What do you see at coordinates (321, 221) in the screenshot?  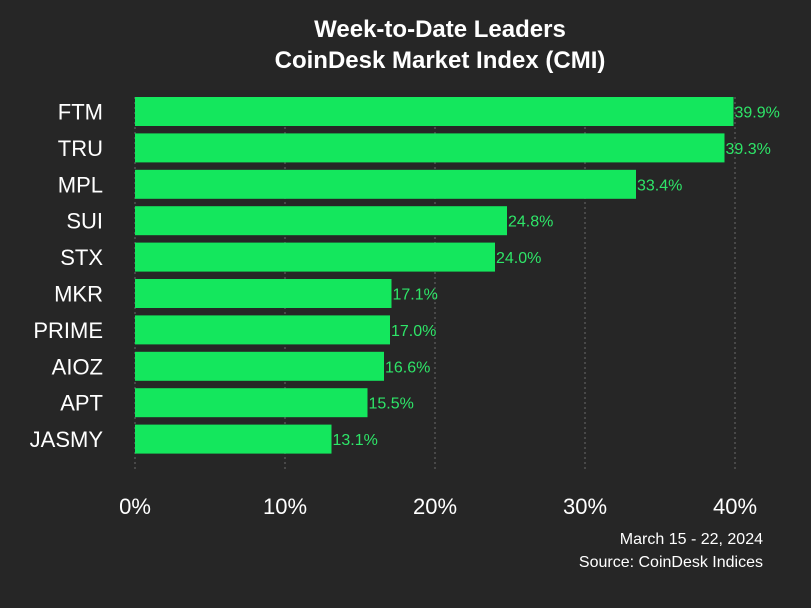 I see `bar-sui` at bounding box center [321, 221].